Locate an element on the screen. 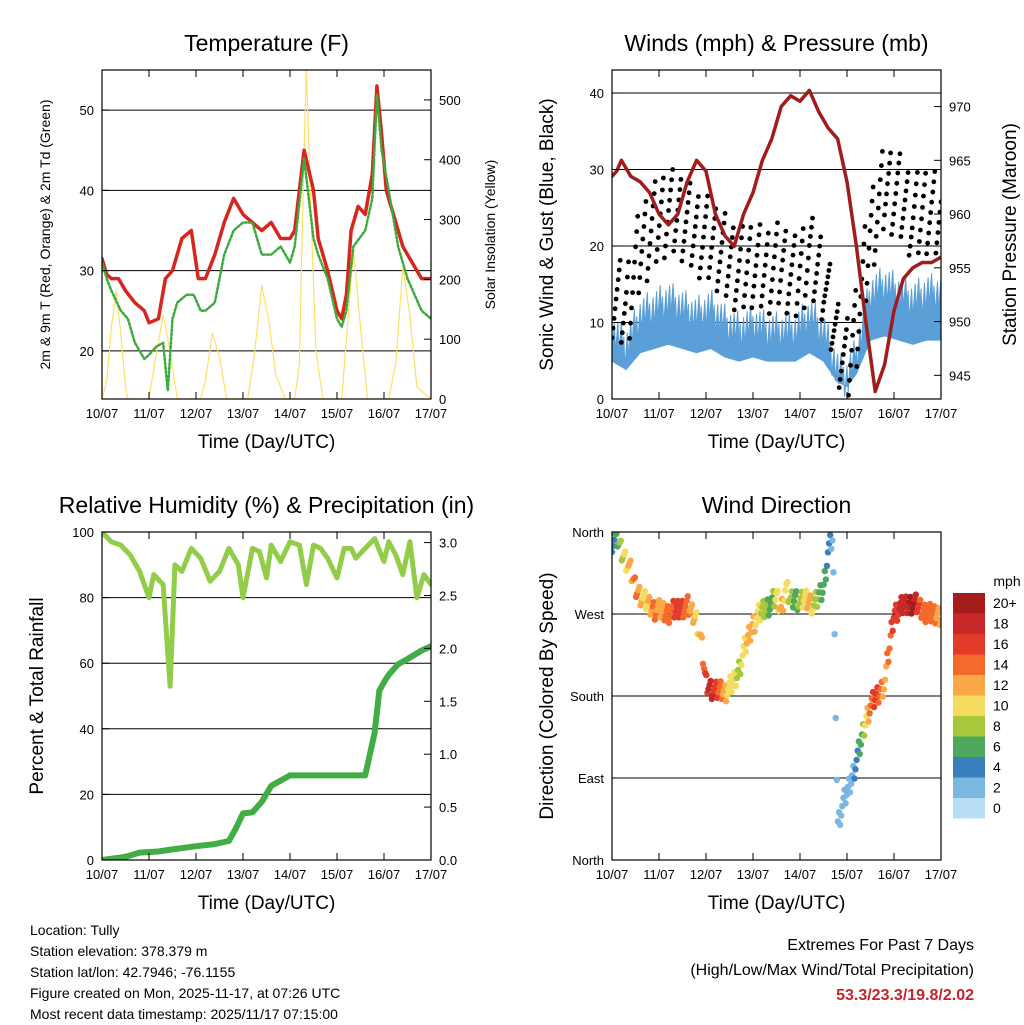 This screenshot has width=1024, height=1025. plot-frame is located at coordinates (266, 696).